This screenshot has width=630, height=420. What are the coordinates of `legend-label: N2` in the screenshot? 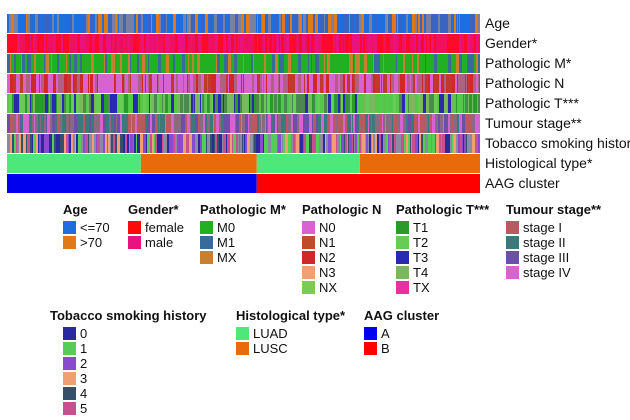 It's located at (327, 257).